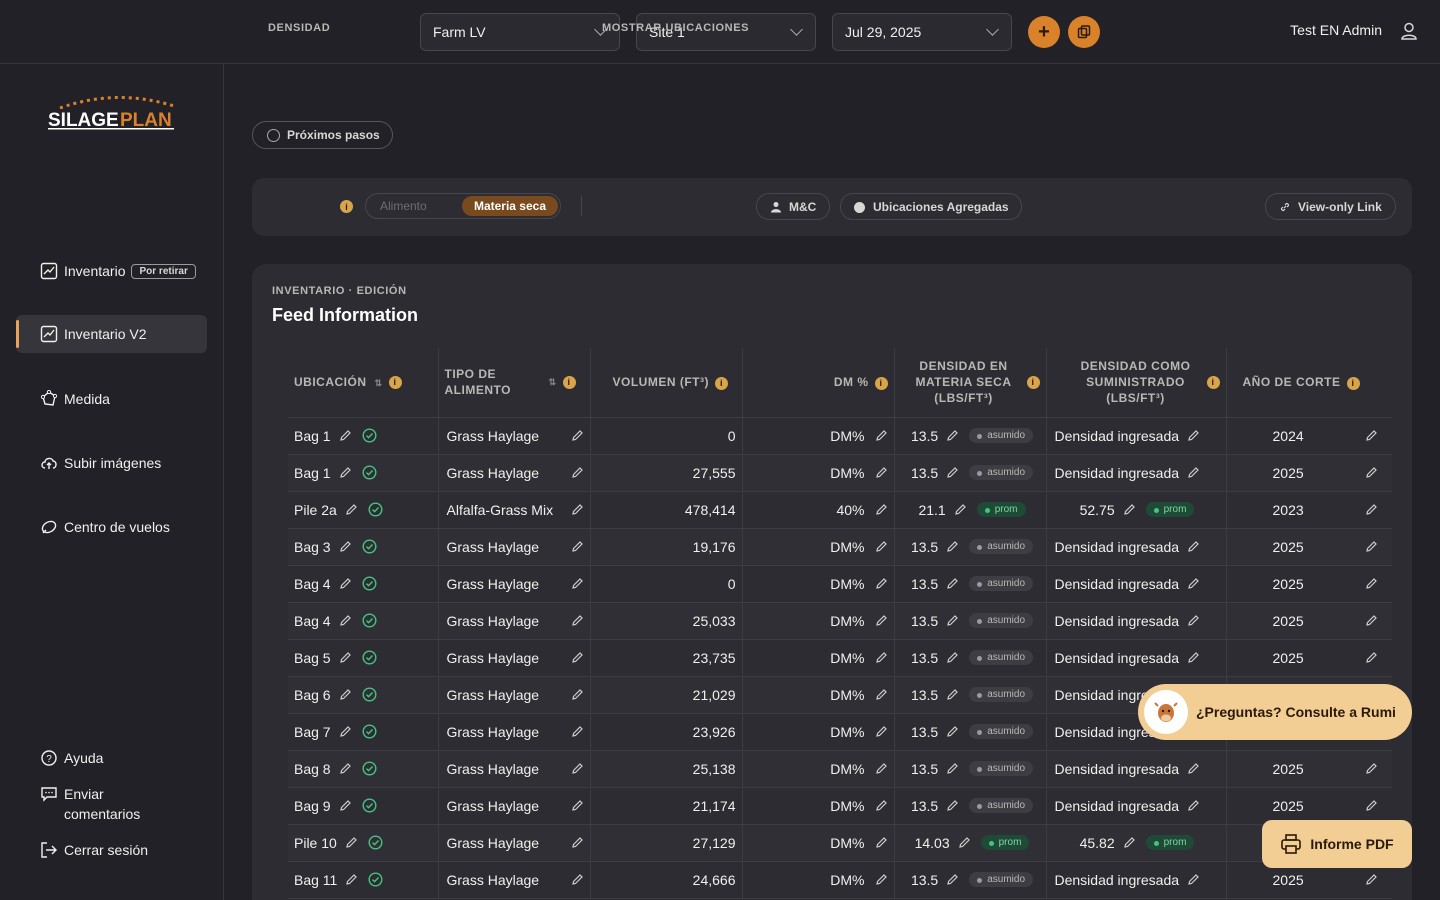 The width and height of the screenshot is (1440, 900). What do you see at coordinates (95, 804) in the screenshot?
I see `feedback-link: Enviar comentarios` at bounding box center [95, 804].